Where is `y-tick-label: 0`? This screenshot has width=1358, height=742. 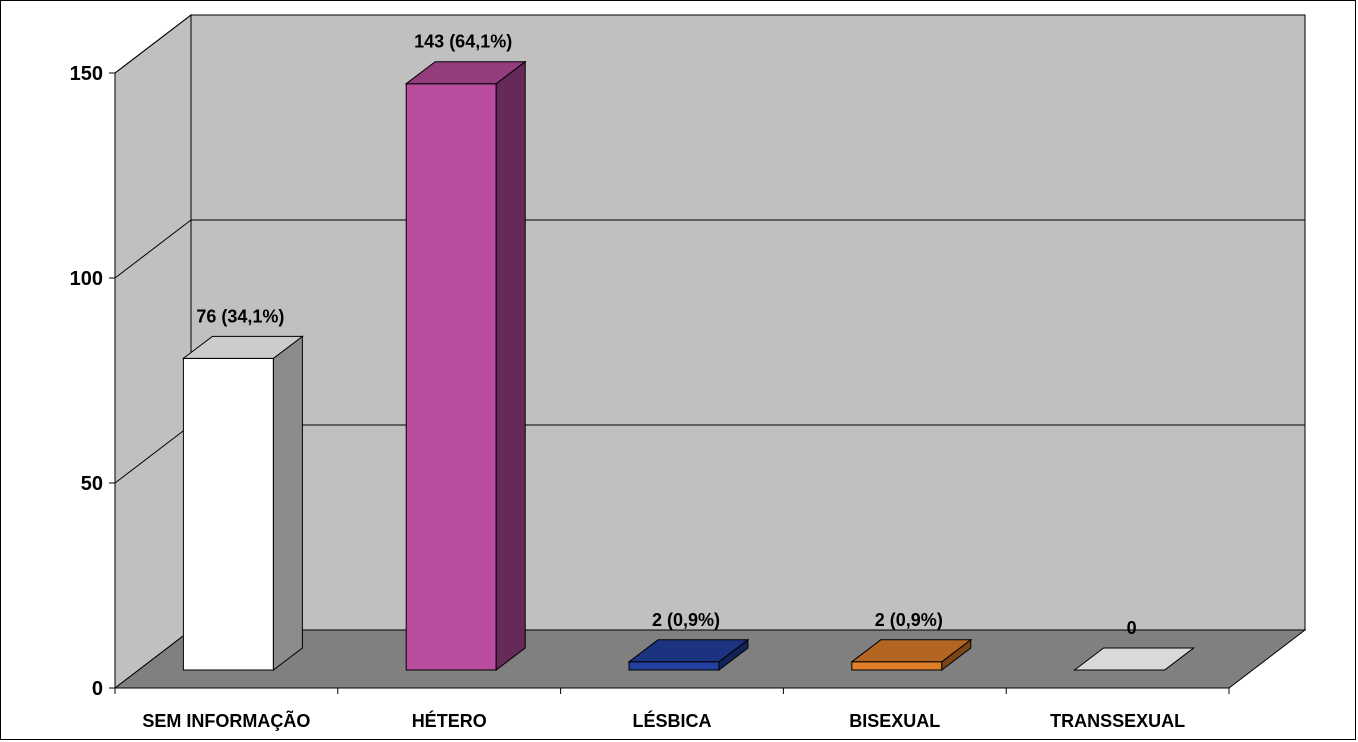 y-tick-label: 0 is located at coordinates (97, 689).